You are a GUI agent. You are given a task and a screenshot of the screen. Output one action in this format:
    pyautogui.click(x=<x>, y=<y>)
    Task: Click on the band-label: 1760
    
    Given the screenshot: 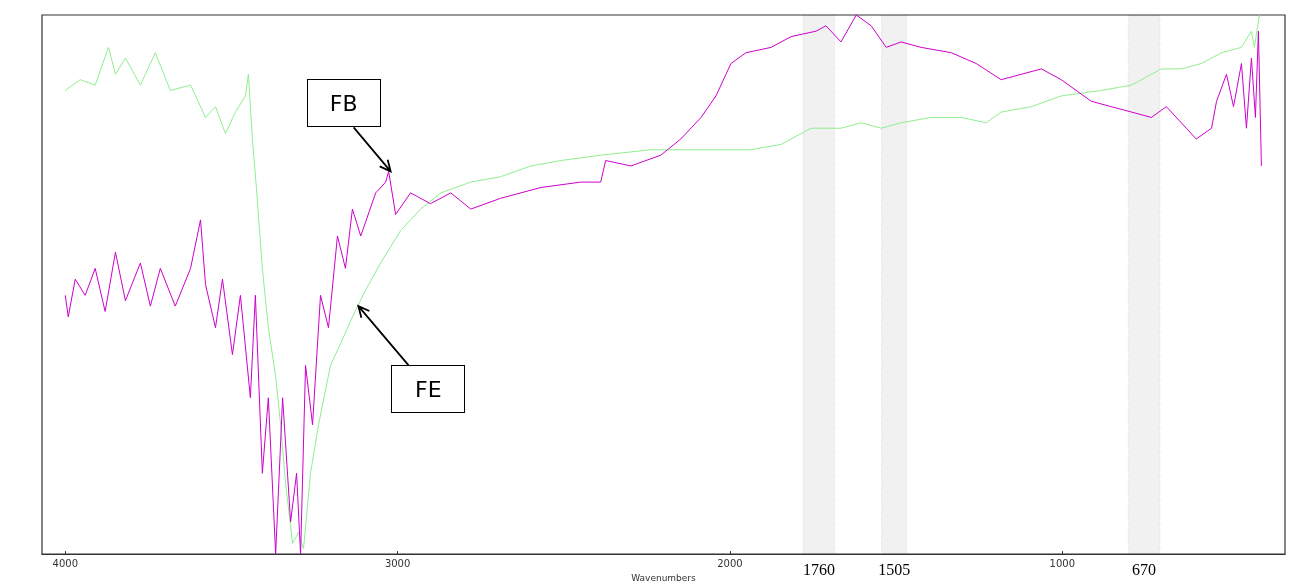 What is the action you would take?
    pyautogui.click(x=818, y=570)
    